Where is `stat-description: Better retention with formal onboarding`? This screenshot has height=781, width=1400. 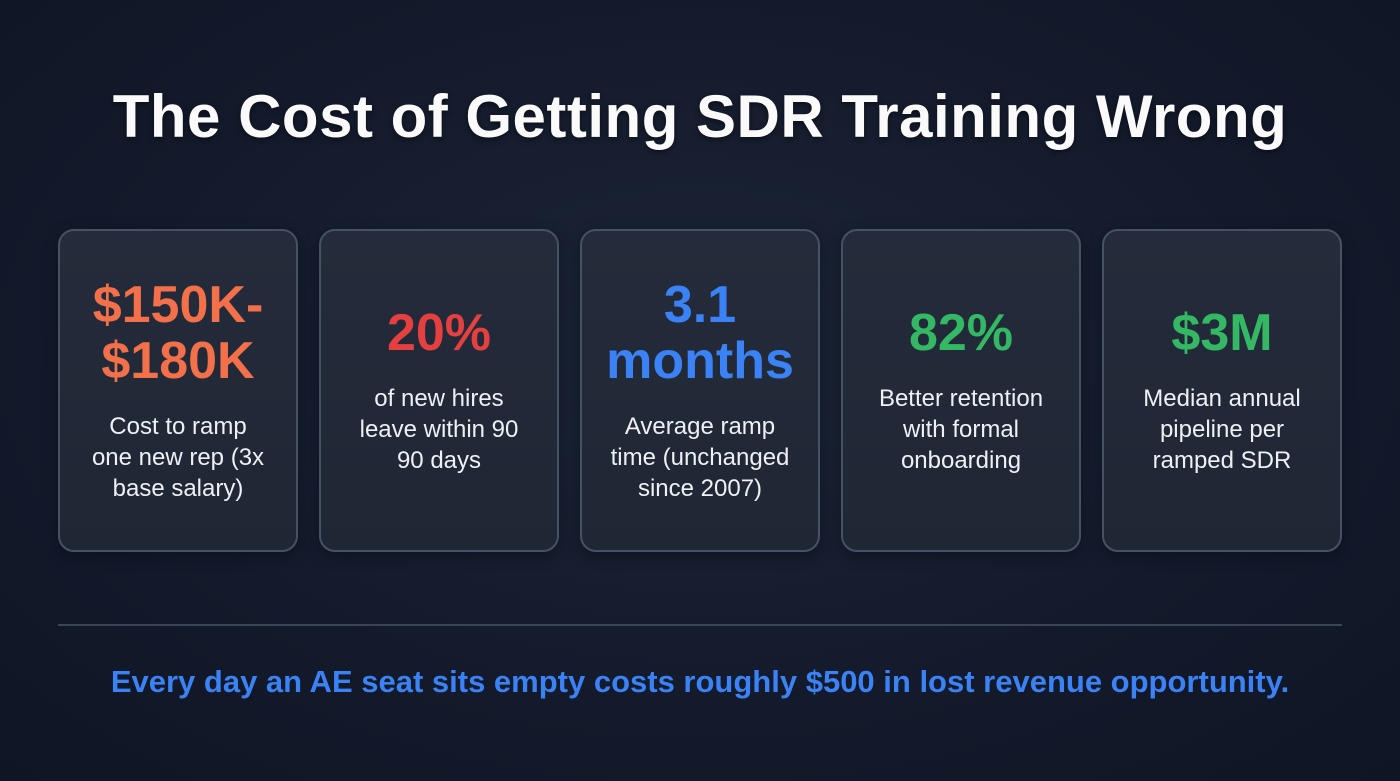
stat-description: Better retention with formal onboarding is located at coordinates (961, 429).